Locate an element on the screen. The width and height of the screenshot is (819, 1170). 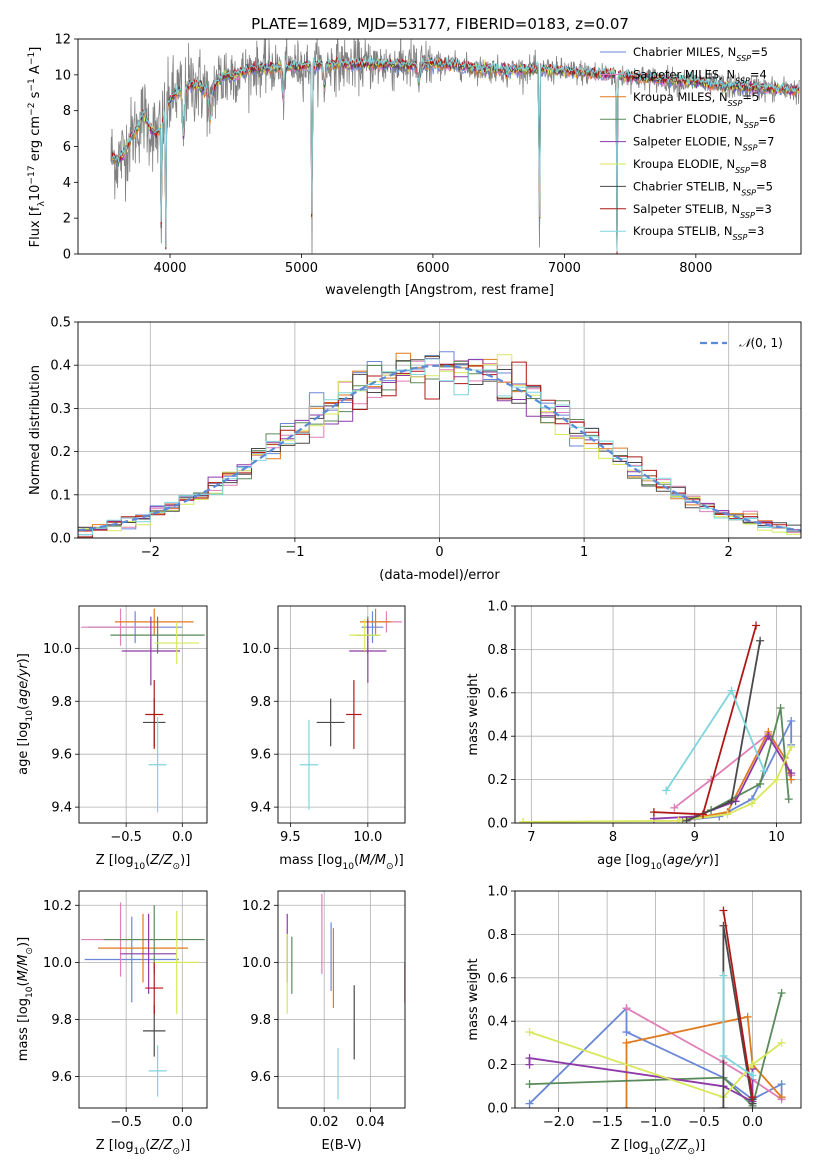
legend-label-chabrier-miles: Chabrier MILES, NSSP=5 is located at coordinates (700, 54).